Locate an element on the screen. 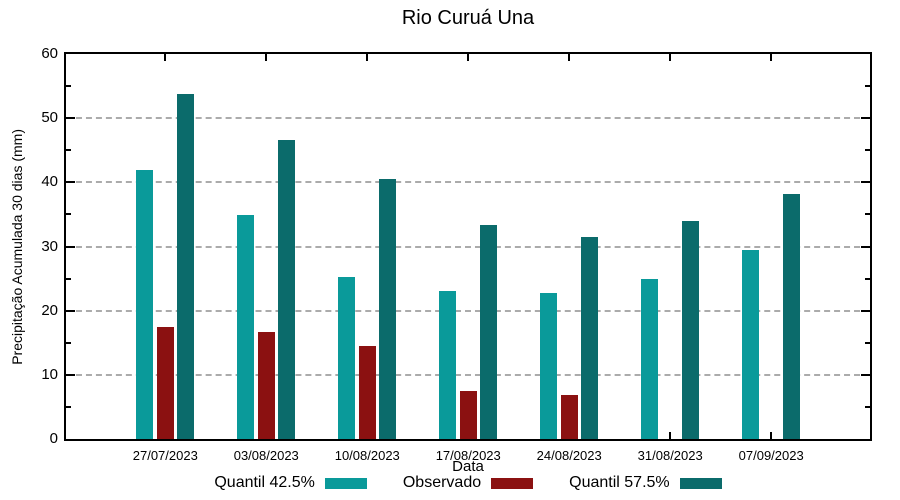  legend: Quantil 42.5% Observado Quantil 57.5% is located at coordinates (468, 483).